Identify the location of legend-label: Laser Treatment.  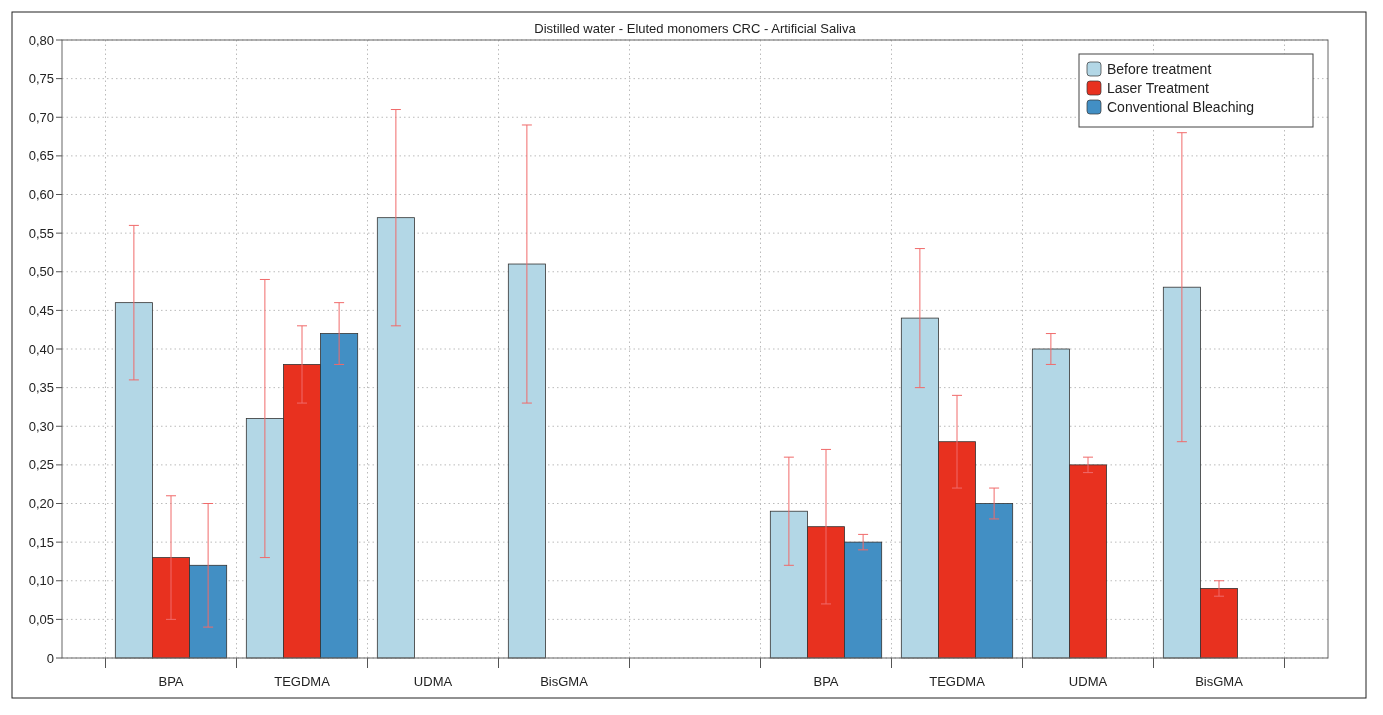
(1158, 87).